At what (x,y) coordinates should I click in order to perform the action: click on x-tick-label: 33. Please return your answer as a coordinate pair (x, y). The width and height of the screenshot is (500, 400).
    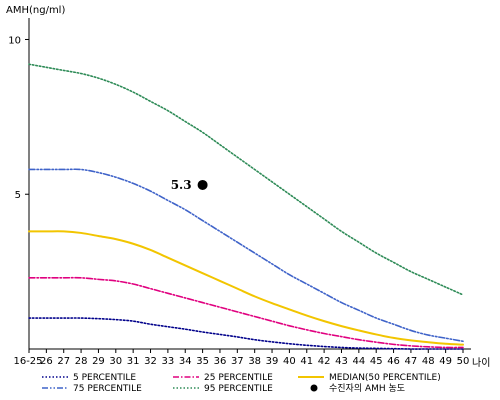
    Looking at the image, I should click on (168, 361).